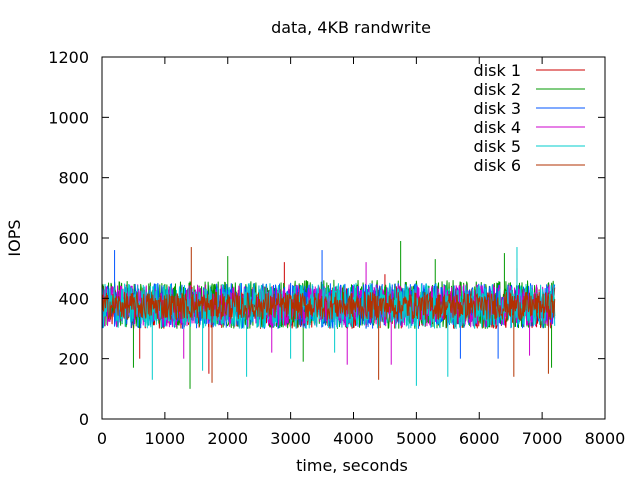 Image resolution: width=640 pixels, height=480 pixels. Describe the element at coordinates (165, 438) in the screenshot. I see `x-tick-label: 1000` at that location.